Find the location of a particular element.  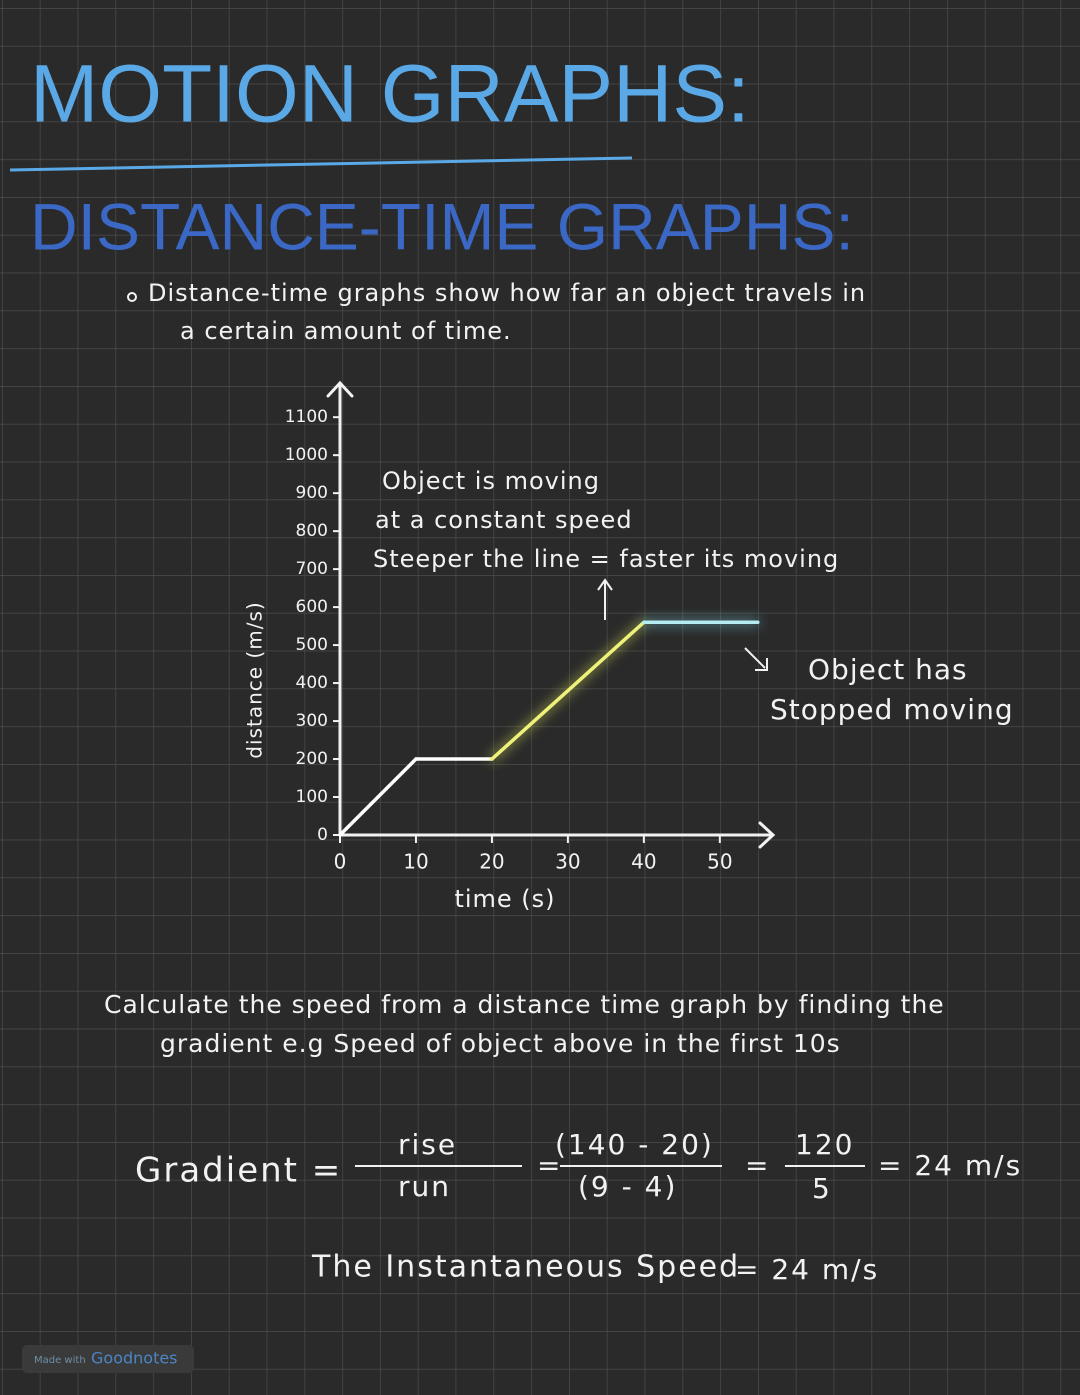

y-tick-label: 100 is located at coordinates (312, 797).